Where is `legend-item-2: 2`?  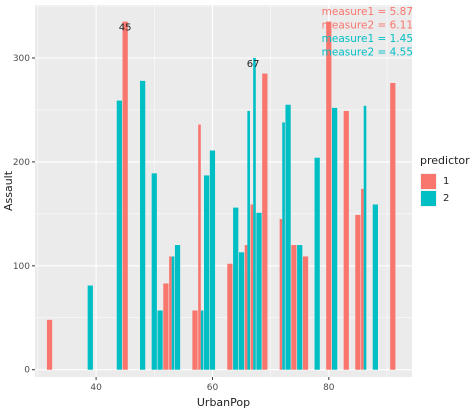 legend-item-2: 2 is located at coordinates (445, 198).